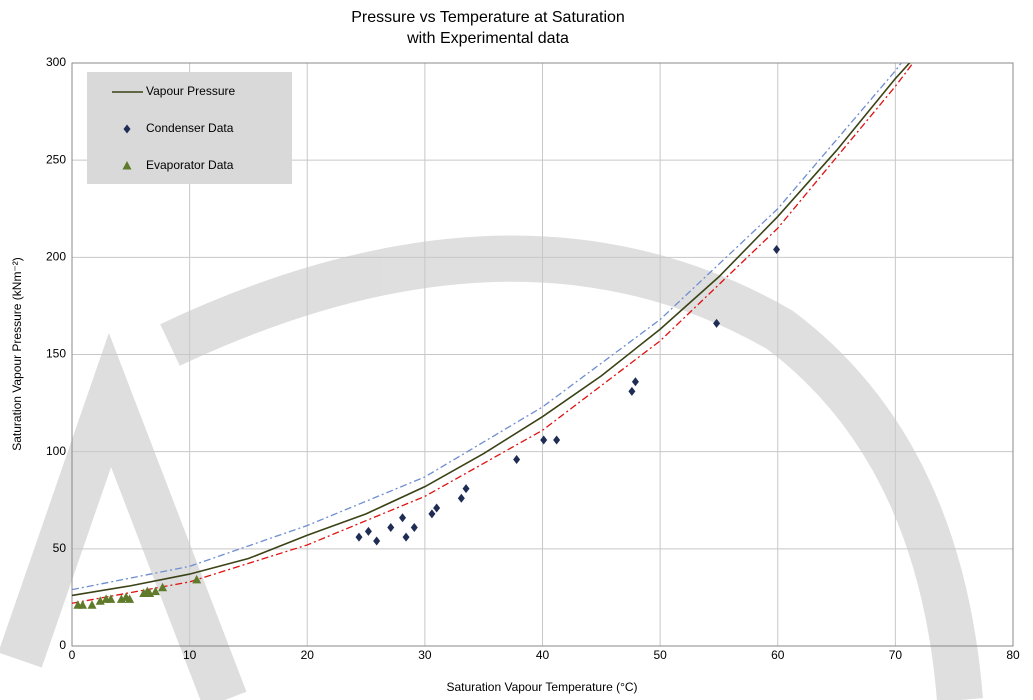 This screenshot has height=700, width=1033. Describe the element at coordinates (62, 645) in the screenshot. I see `y-tick-label: 0` at that location.